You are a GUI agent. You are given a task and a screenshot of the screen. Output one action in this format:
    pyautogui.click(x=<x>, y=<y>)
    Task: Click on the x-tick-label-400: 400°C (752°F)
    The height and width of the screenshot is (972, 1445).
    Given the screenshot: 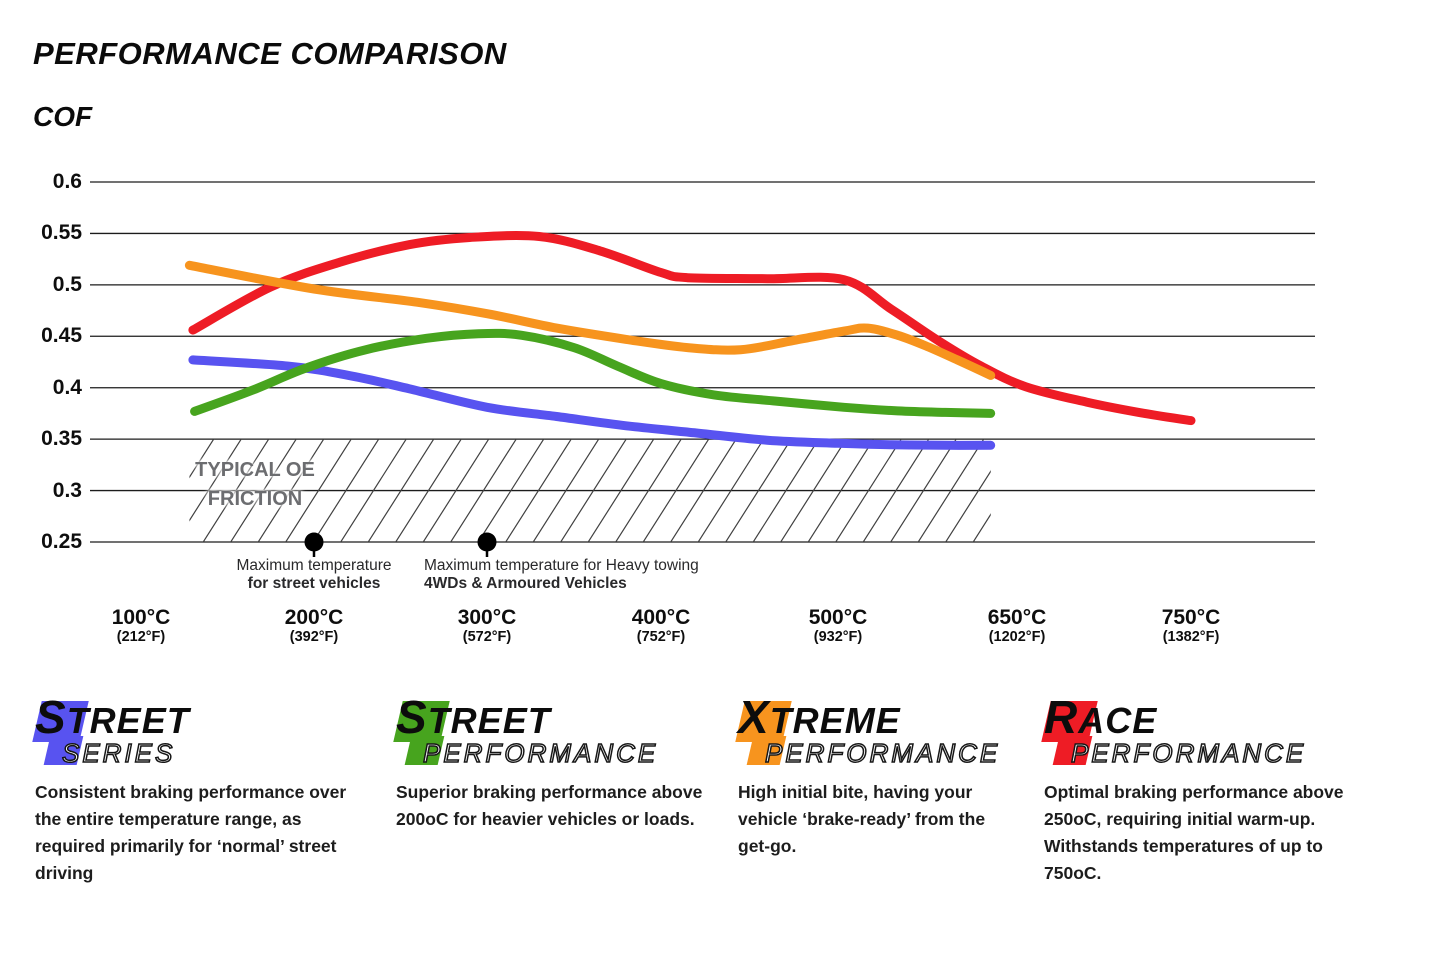 What is the action you would take?
    pyautogui.click(x=661, y=626)
    